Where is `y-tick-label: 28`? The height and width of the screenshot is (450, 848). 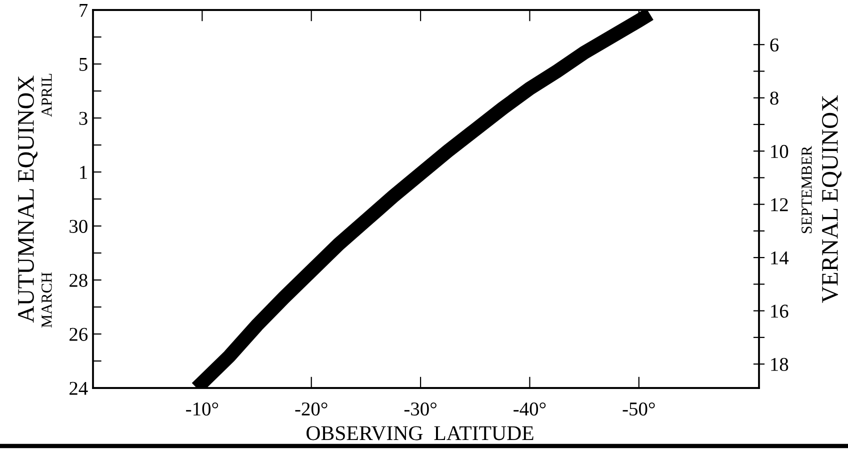 y-tick-label: 28 is located at coordinates (79, 280).